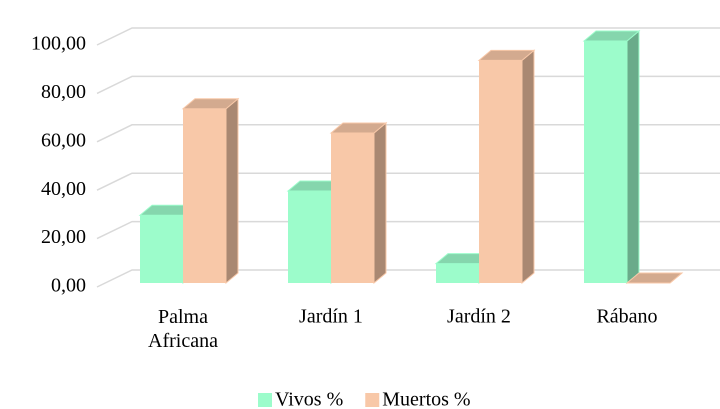  What do you see at coordinates (408, 36) in the screenshot?
I see `grid-line` at bounding box center [408, 36].